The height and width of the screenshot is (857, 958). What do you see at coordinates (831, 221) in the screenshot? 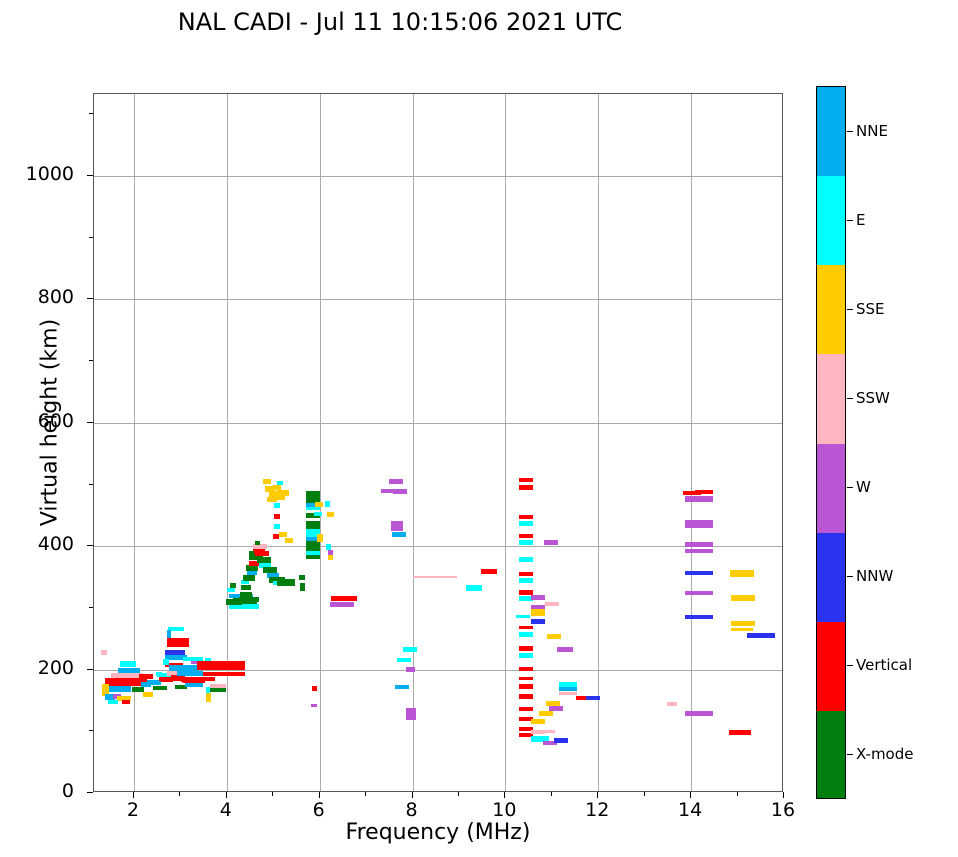
I see `colorbar-segment-e` at bounding box center [831, 221].